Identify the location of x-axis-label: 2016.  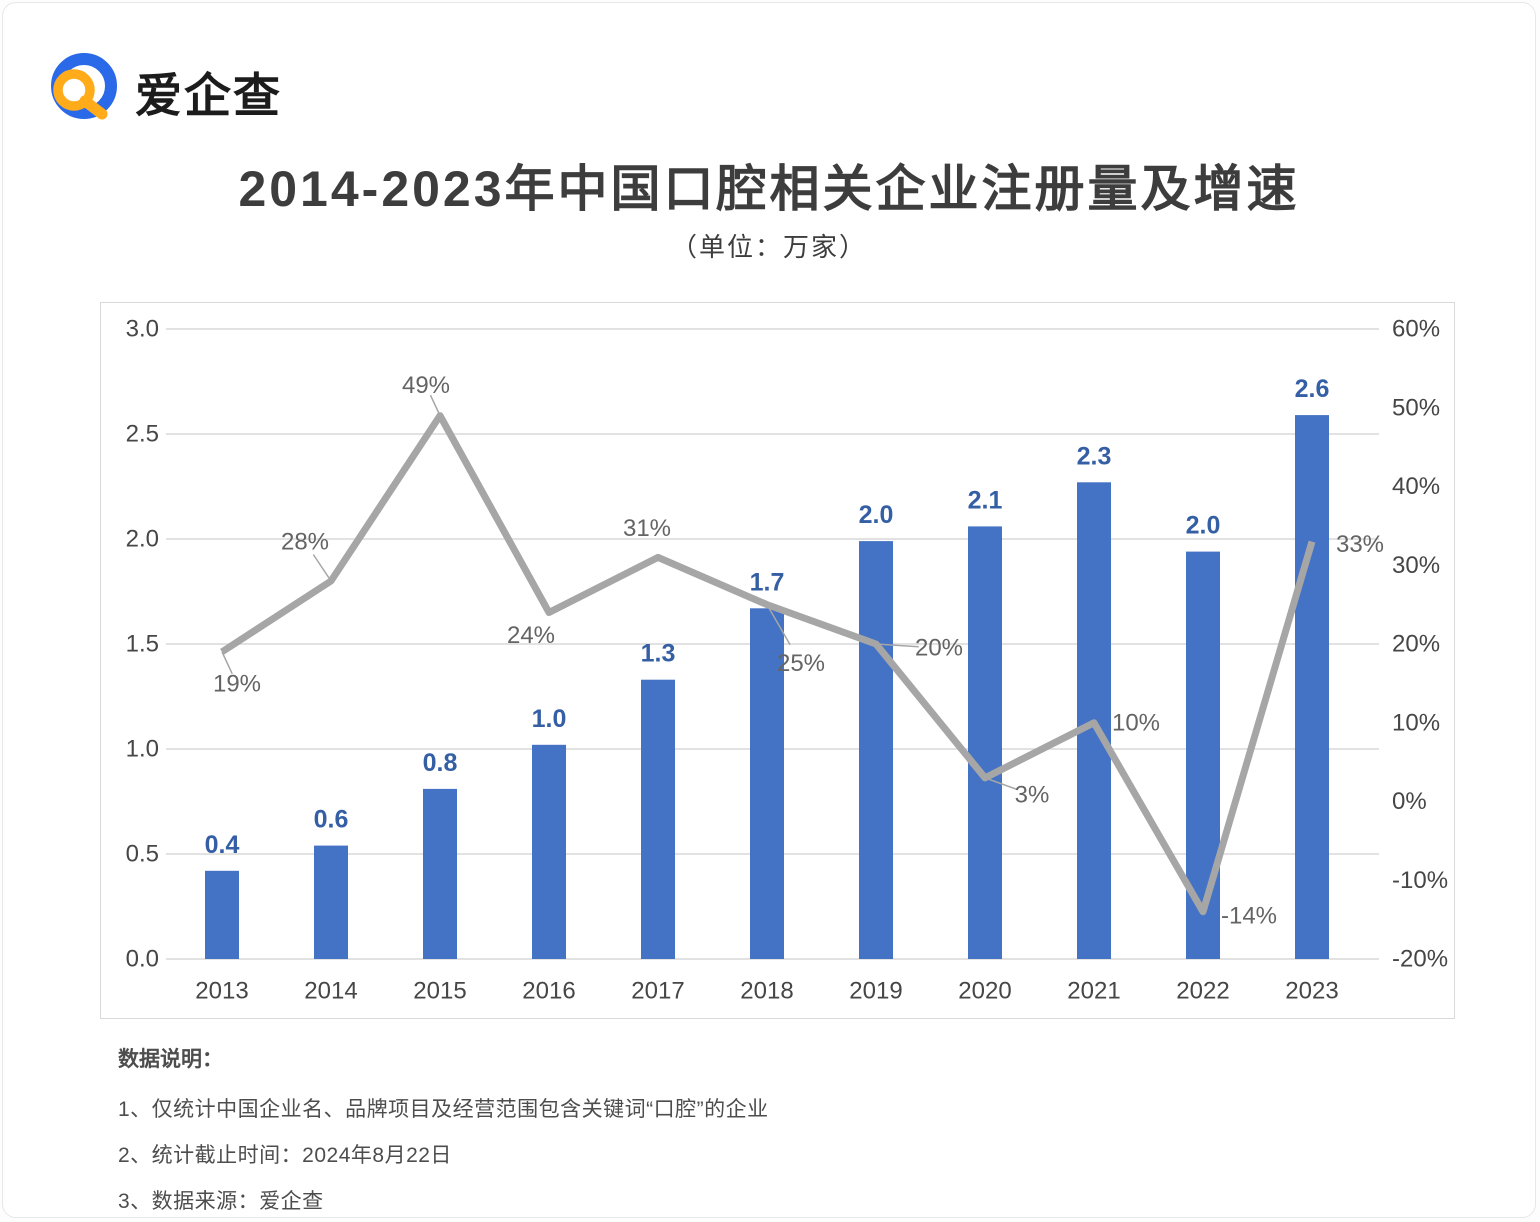
(548, 991).